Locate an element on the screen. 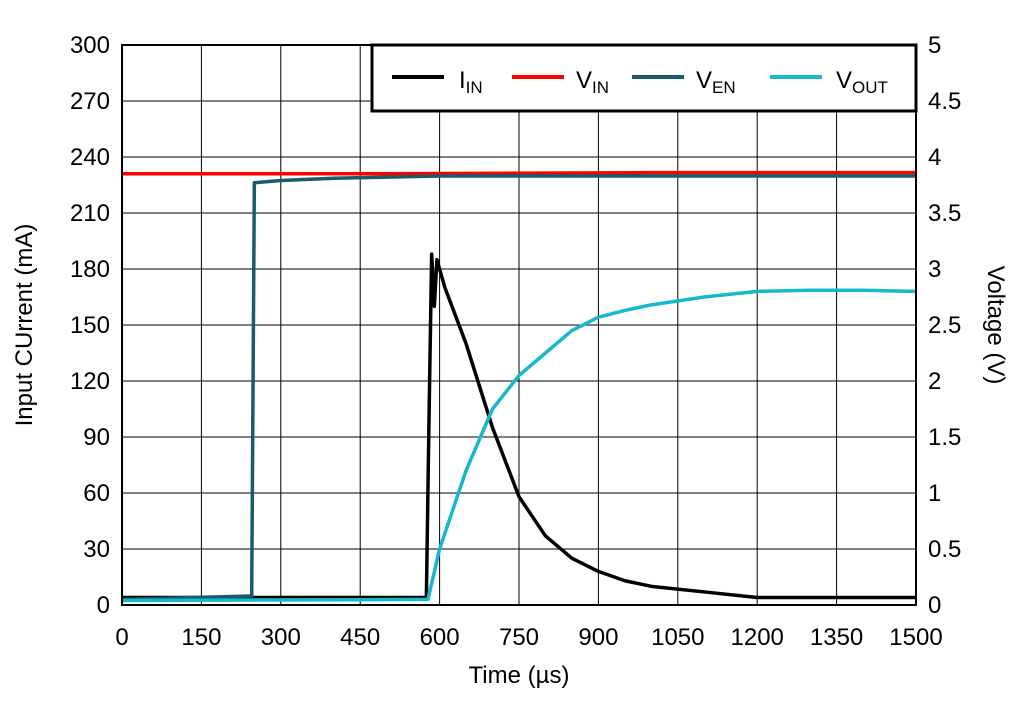 The width and height of the screenshot is (1028, 701). x-tick-label: 300 is located at coordinates (281, 637).